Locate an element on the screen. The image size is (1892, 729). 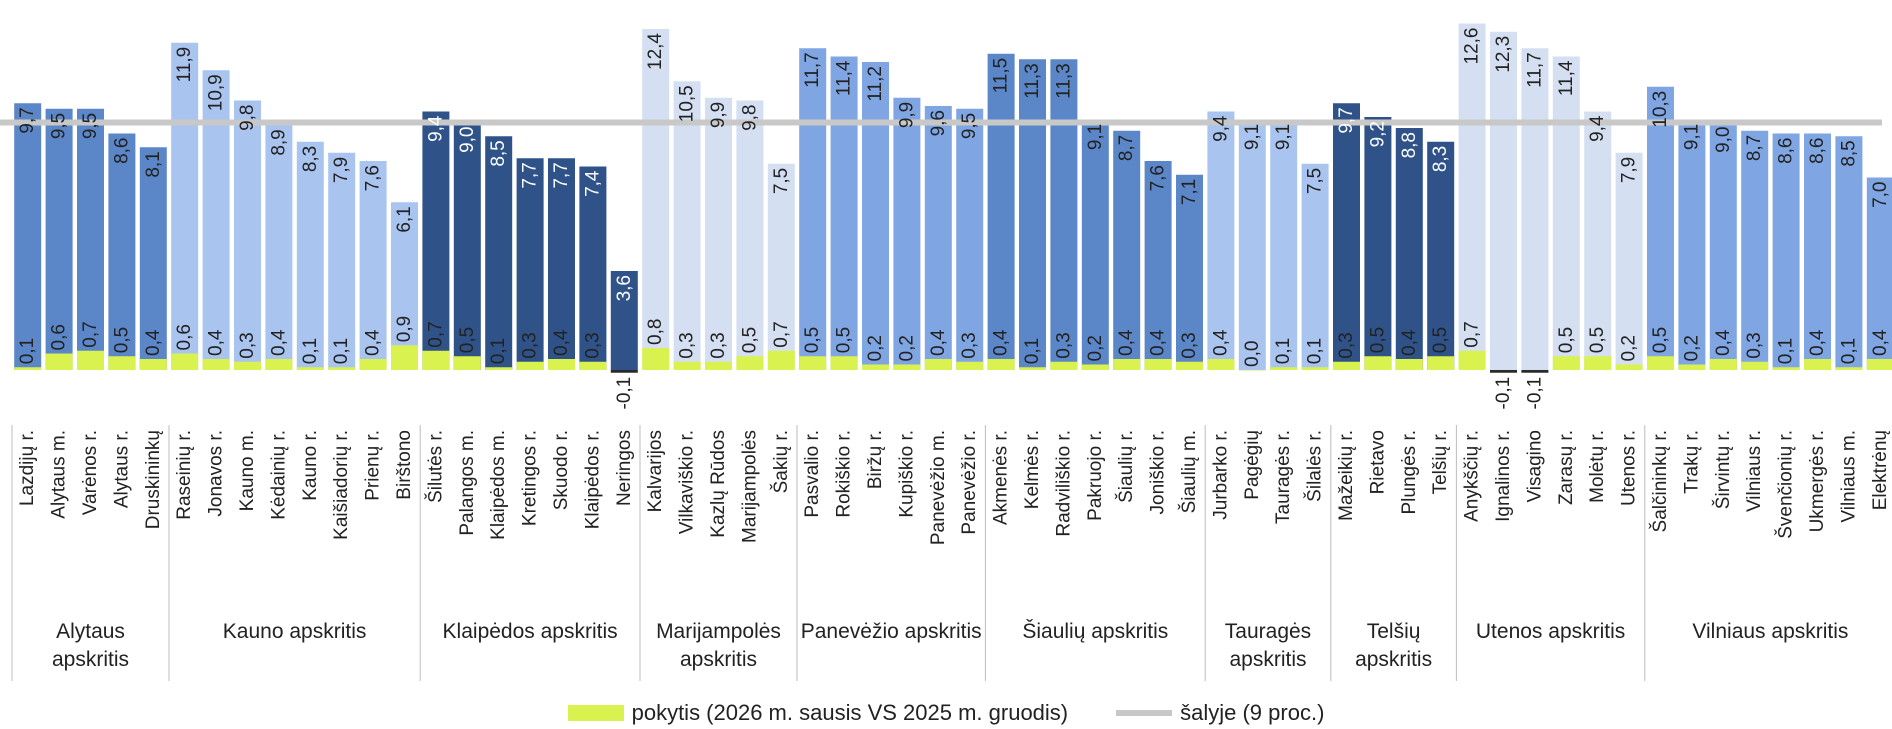
category-label: Šilutės r. is located at coordinates (435, 466).